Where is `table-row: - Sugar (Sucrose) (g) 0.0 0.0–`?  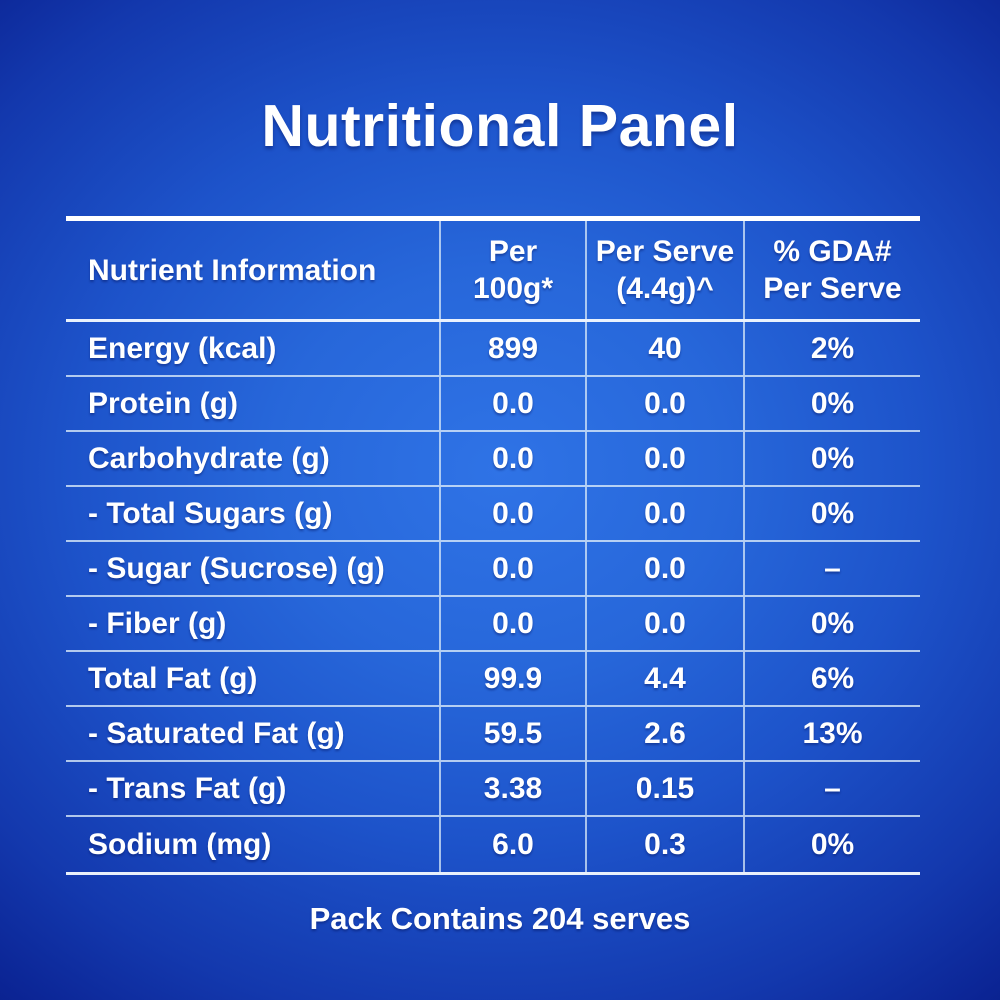
table-row: - Sugar (Sucrose) (g) 0.0 0.0– is located at coordinates (493, 569).